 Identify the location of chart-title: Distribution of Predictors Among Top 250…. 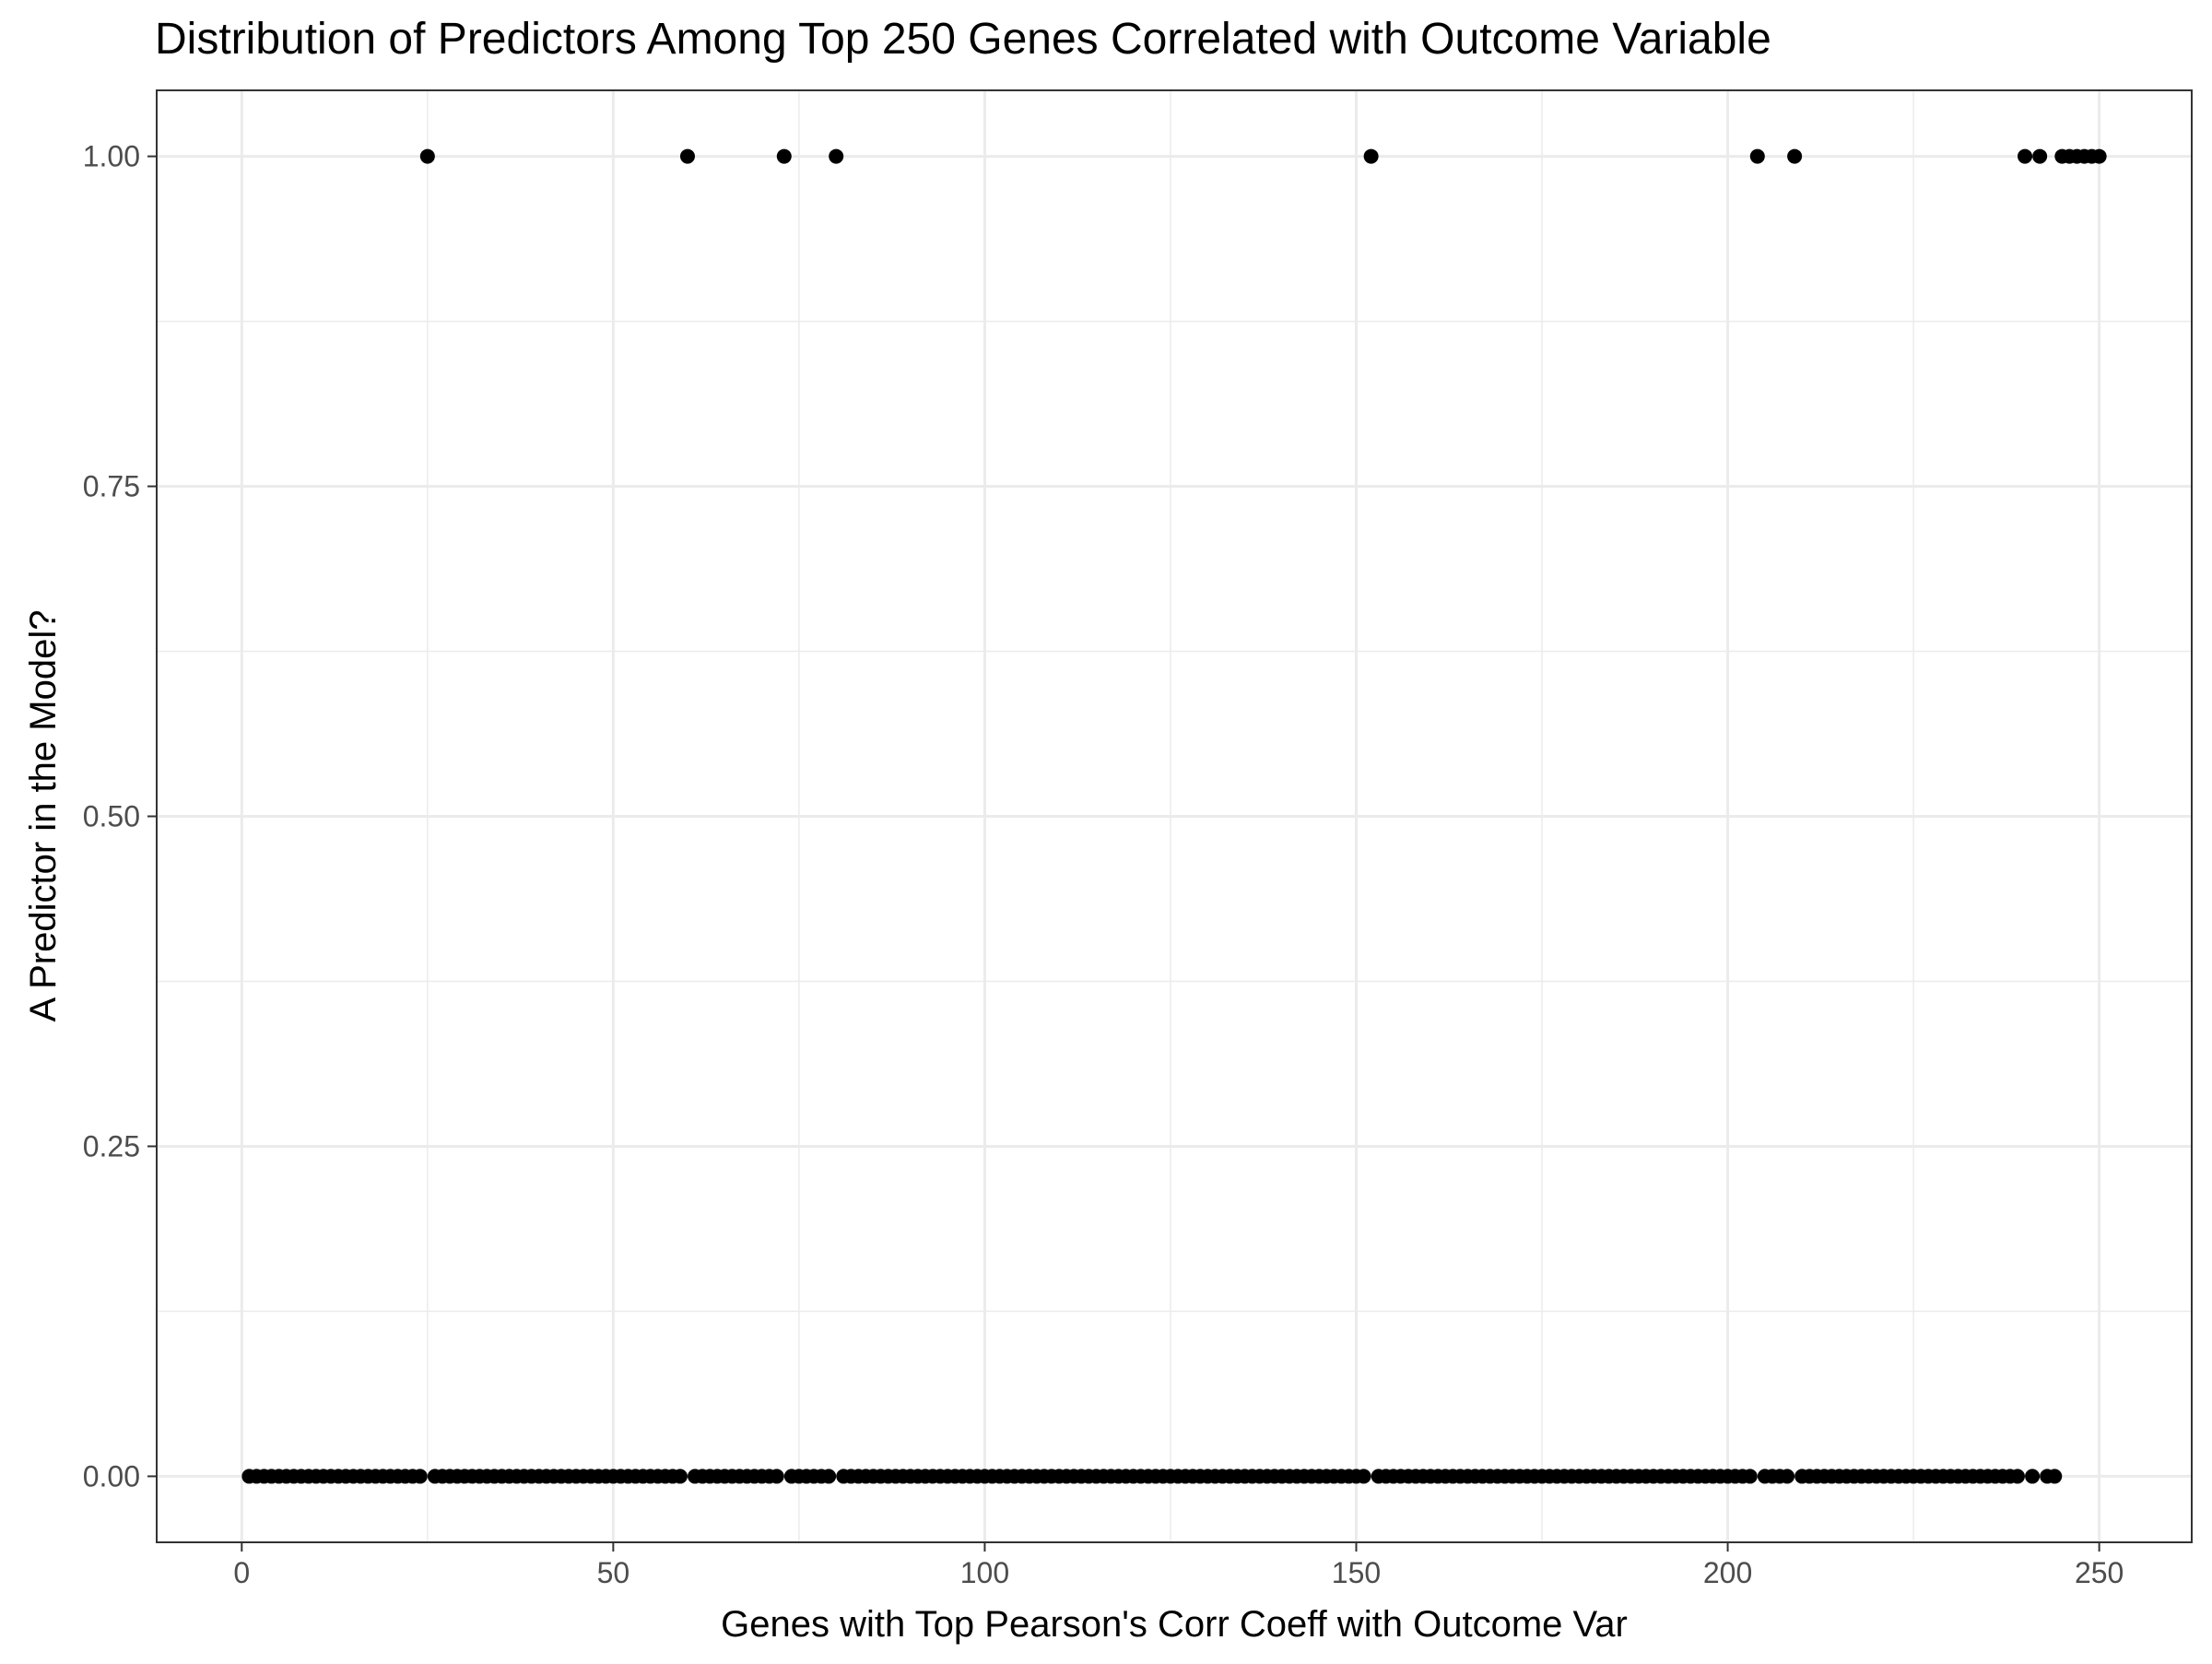
(963, 39).